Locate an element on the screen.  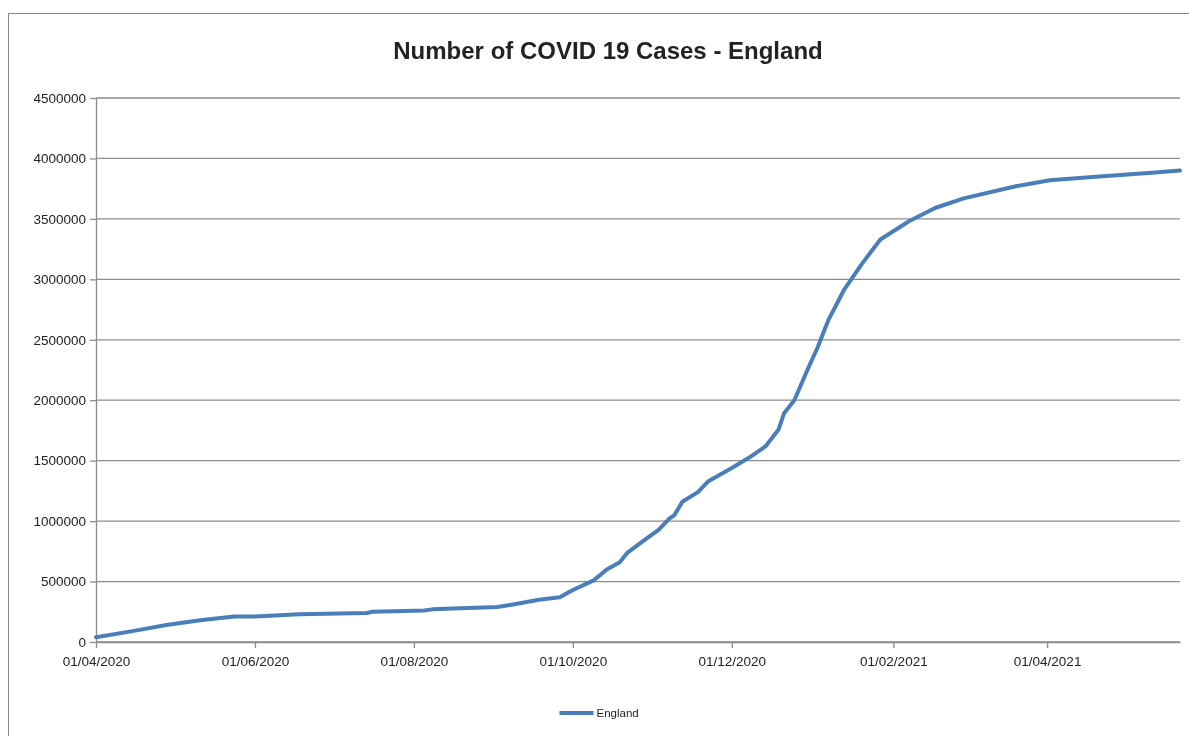
y-tick-label: 4500000 is located at coordinates (59, 98).